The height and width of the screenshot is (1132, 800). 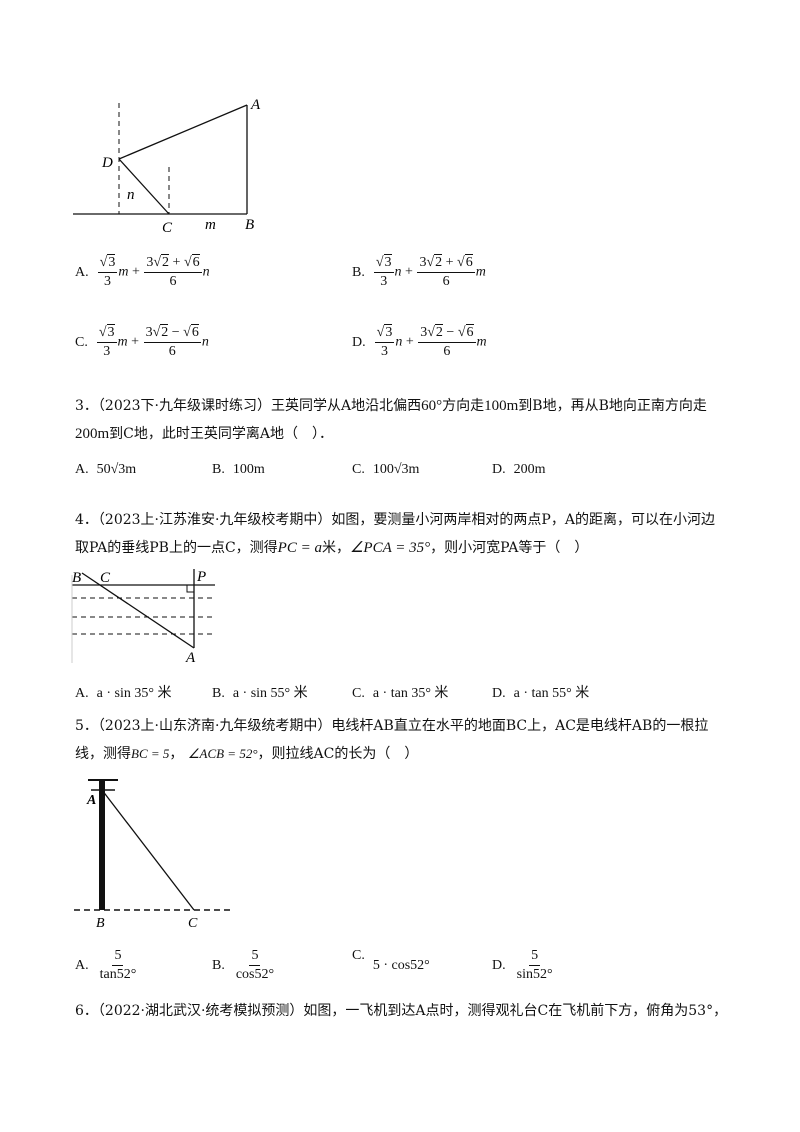 I want to click on label-C: C, so click(x=105, y=578).